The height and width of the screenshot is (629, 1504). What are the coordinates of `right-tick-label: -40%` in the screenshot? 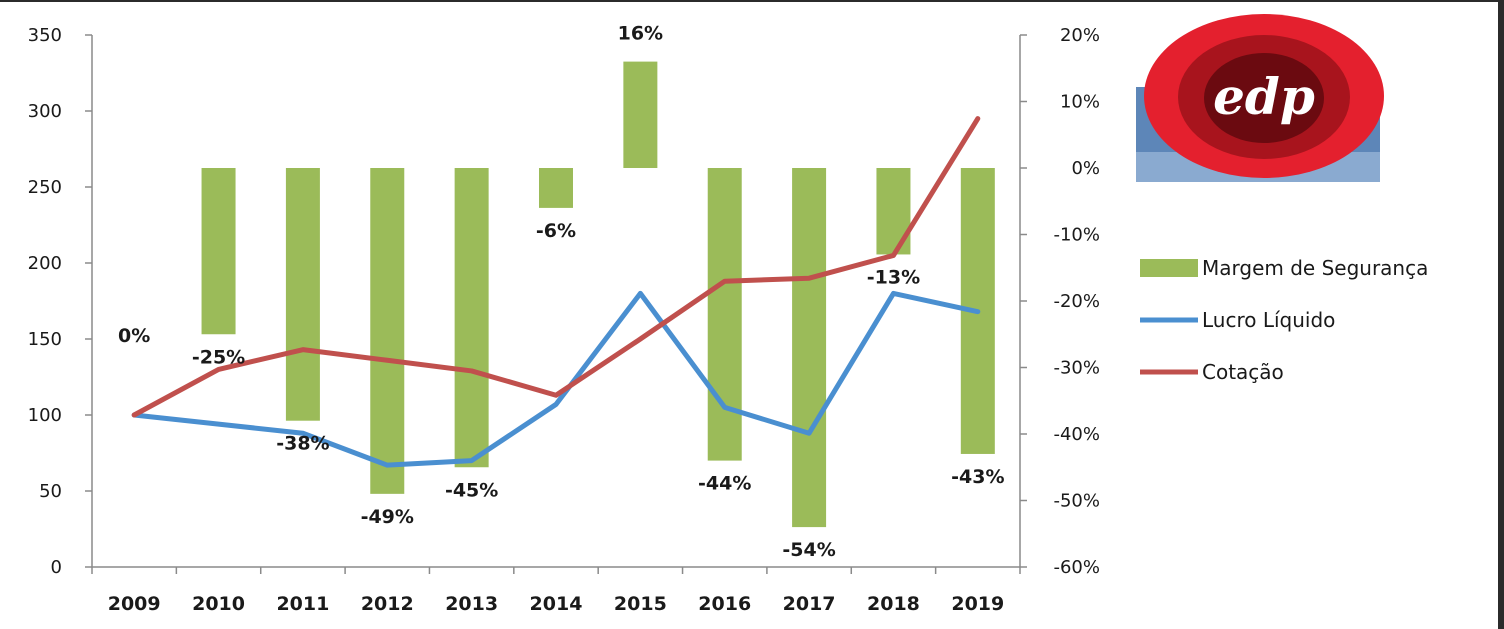 It's located at (1076, 434).